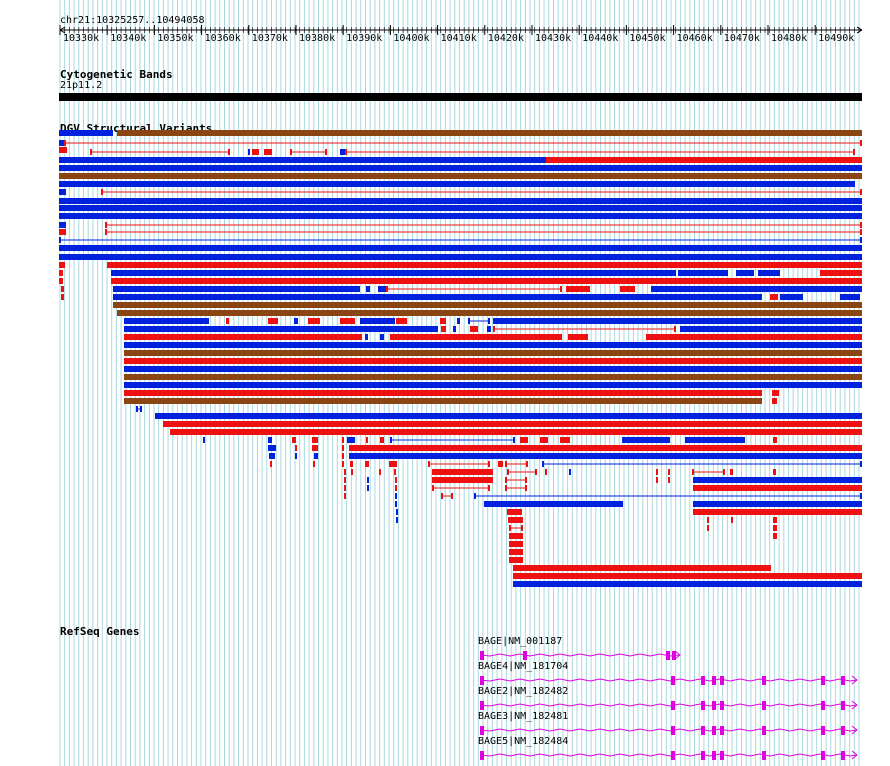 The height and width of the screenshot is (766, 890). Describe the element at coordinates (789, 38) in the screenshot. I see `ruler-tick-label: 10480k` at that location.